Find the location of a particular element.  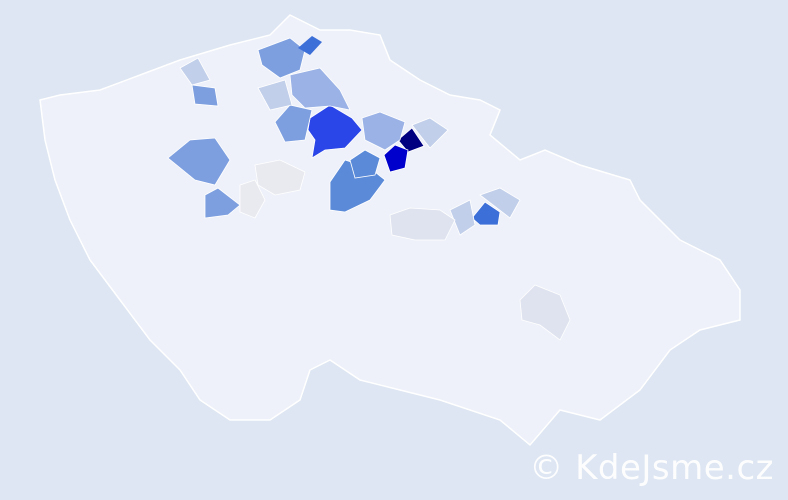

watermark: © KdeJsme.cz is located at coordinates (651, 468).